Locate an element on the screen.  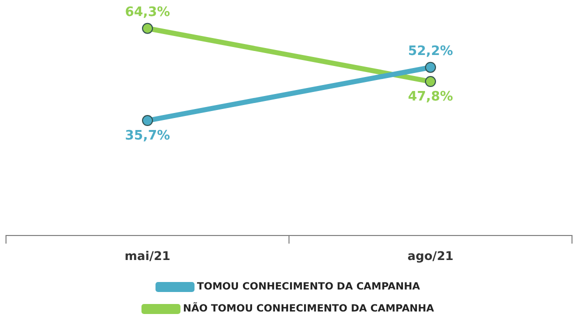
data-label: 47,8% is located at coordinates (431, 96).